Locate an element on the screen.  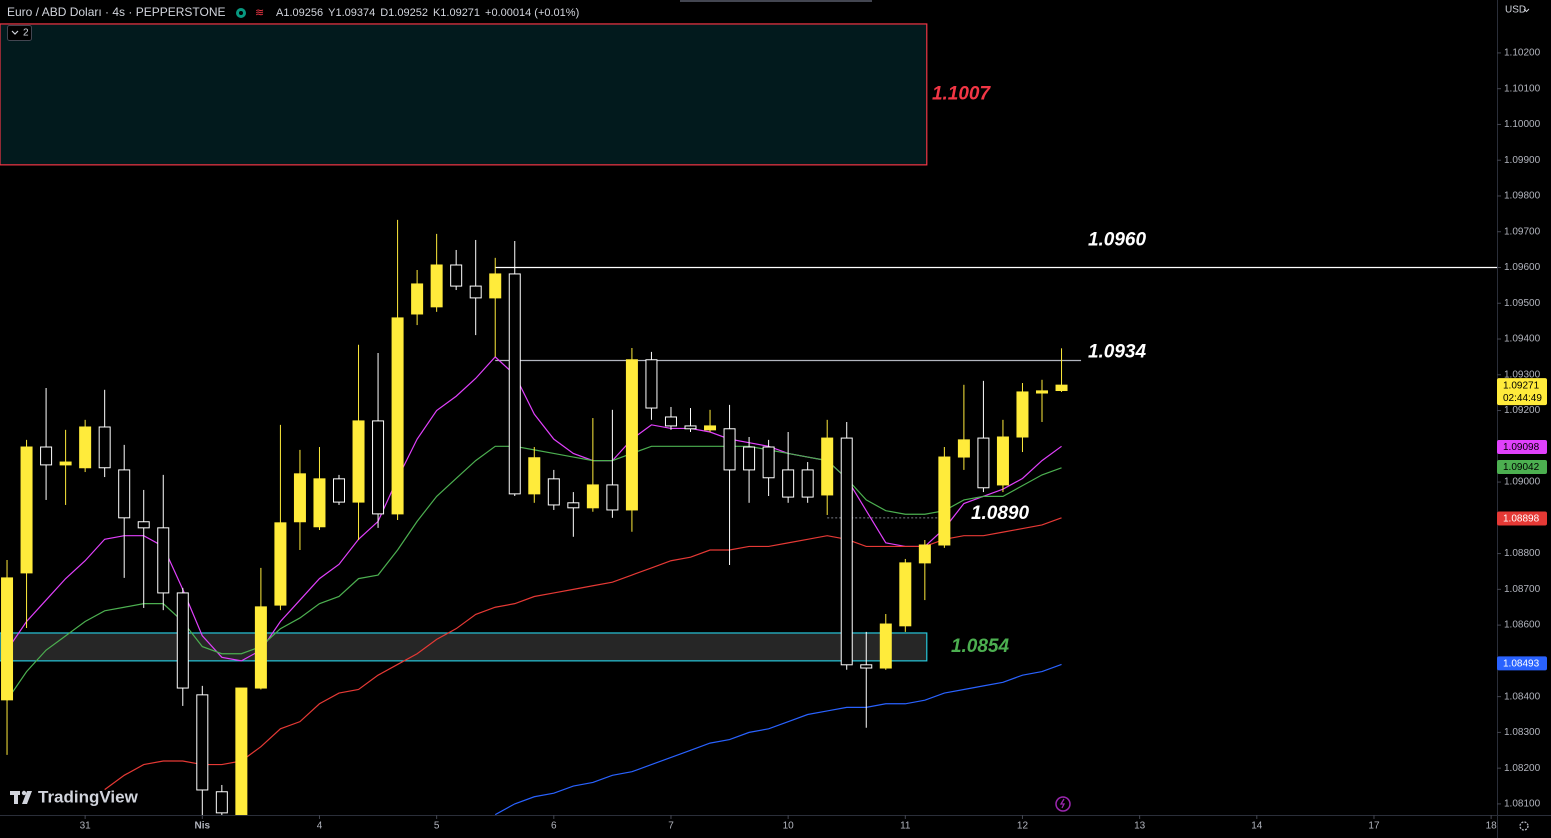
y-tick-label: 1.08800 is located at coordinates (1522, 553).